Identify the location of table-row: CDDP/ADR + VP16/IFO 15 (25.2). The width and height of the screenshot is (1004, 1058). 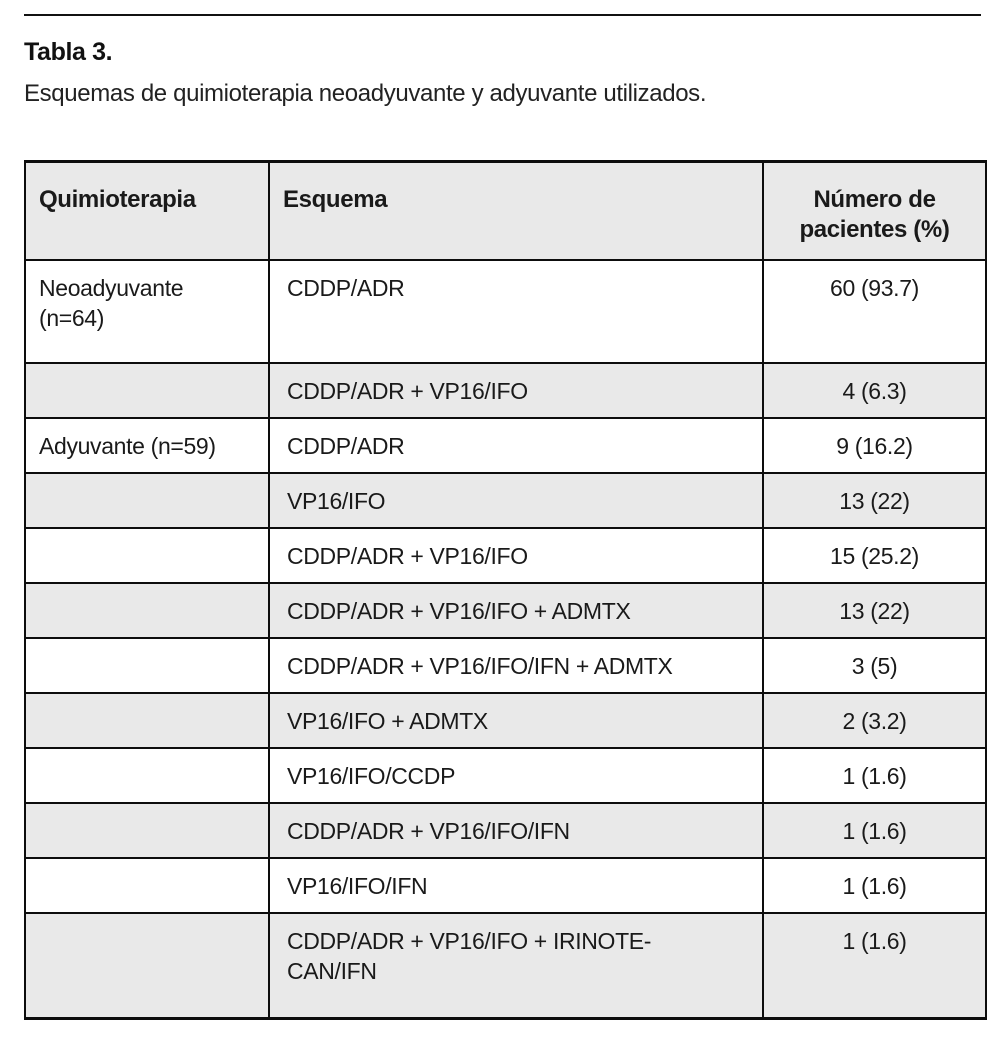
(505, 555).